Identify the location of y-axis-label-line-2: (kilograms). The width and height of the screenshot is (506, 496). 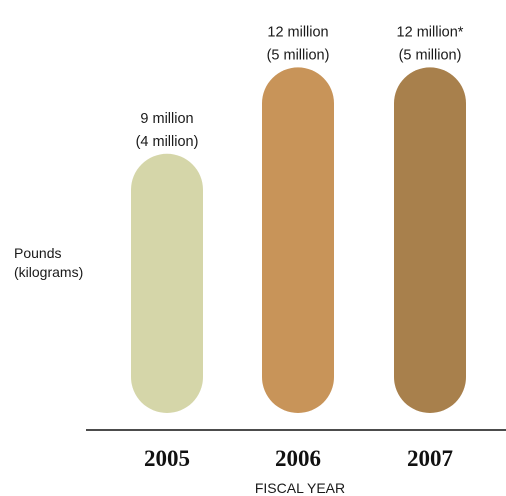
(48, 272).